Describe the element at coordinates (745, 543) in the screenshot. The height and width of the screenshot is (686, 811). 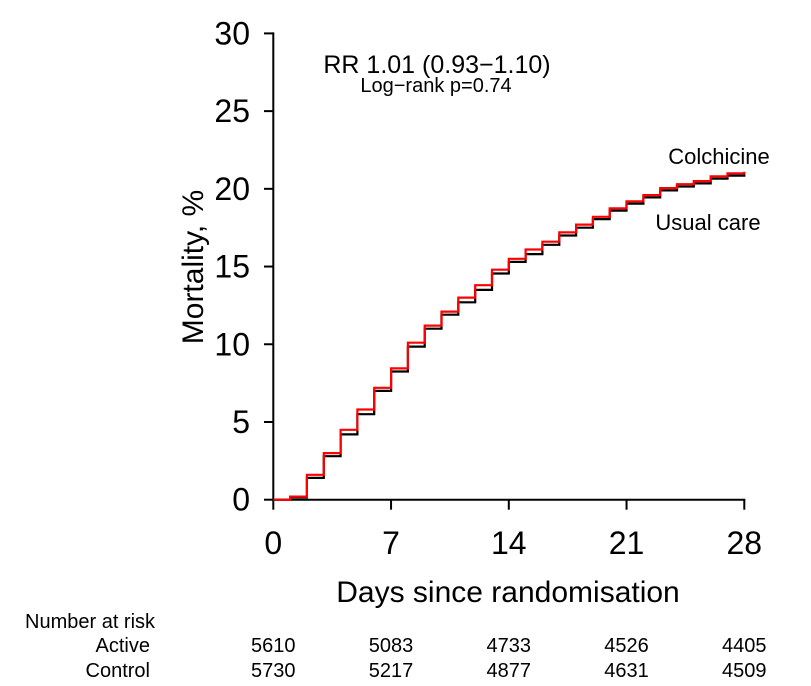
I see `x-tick-label: 28` at that location.